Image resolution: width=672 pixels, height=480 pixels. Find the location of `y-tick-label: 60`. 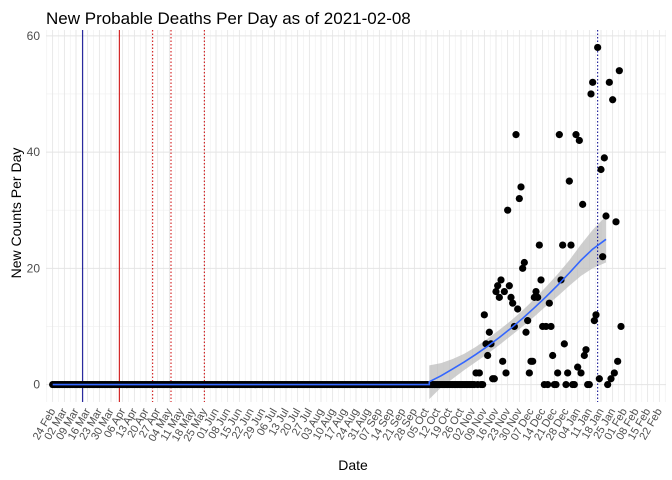

y-tick-label: 60 is located at coordinates (34, 36).